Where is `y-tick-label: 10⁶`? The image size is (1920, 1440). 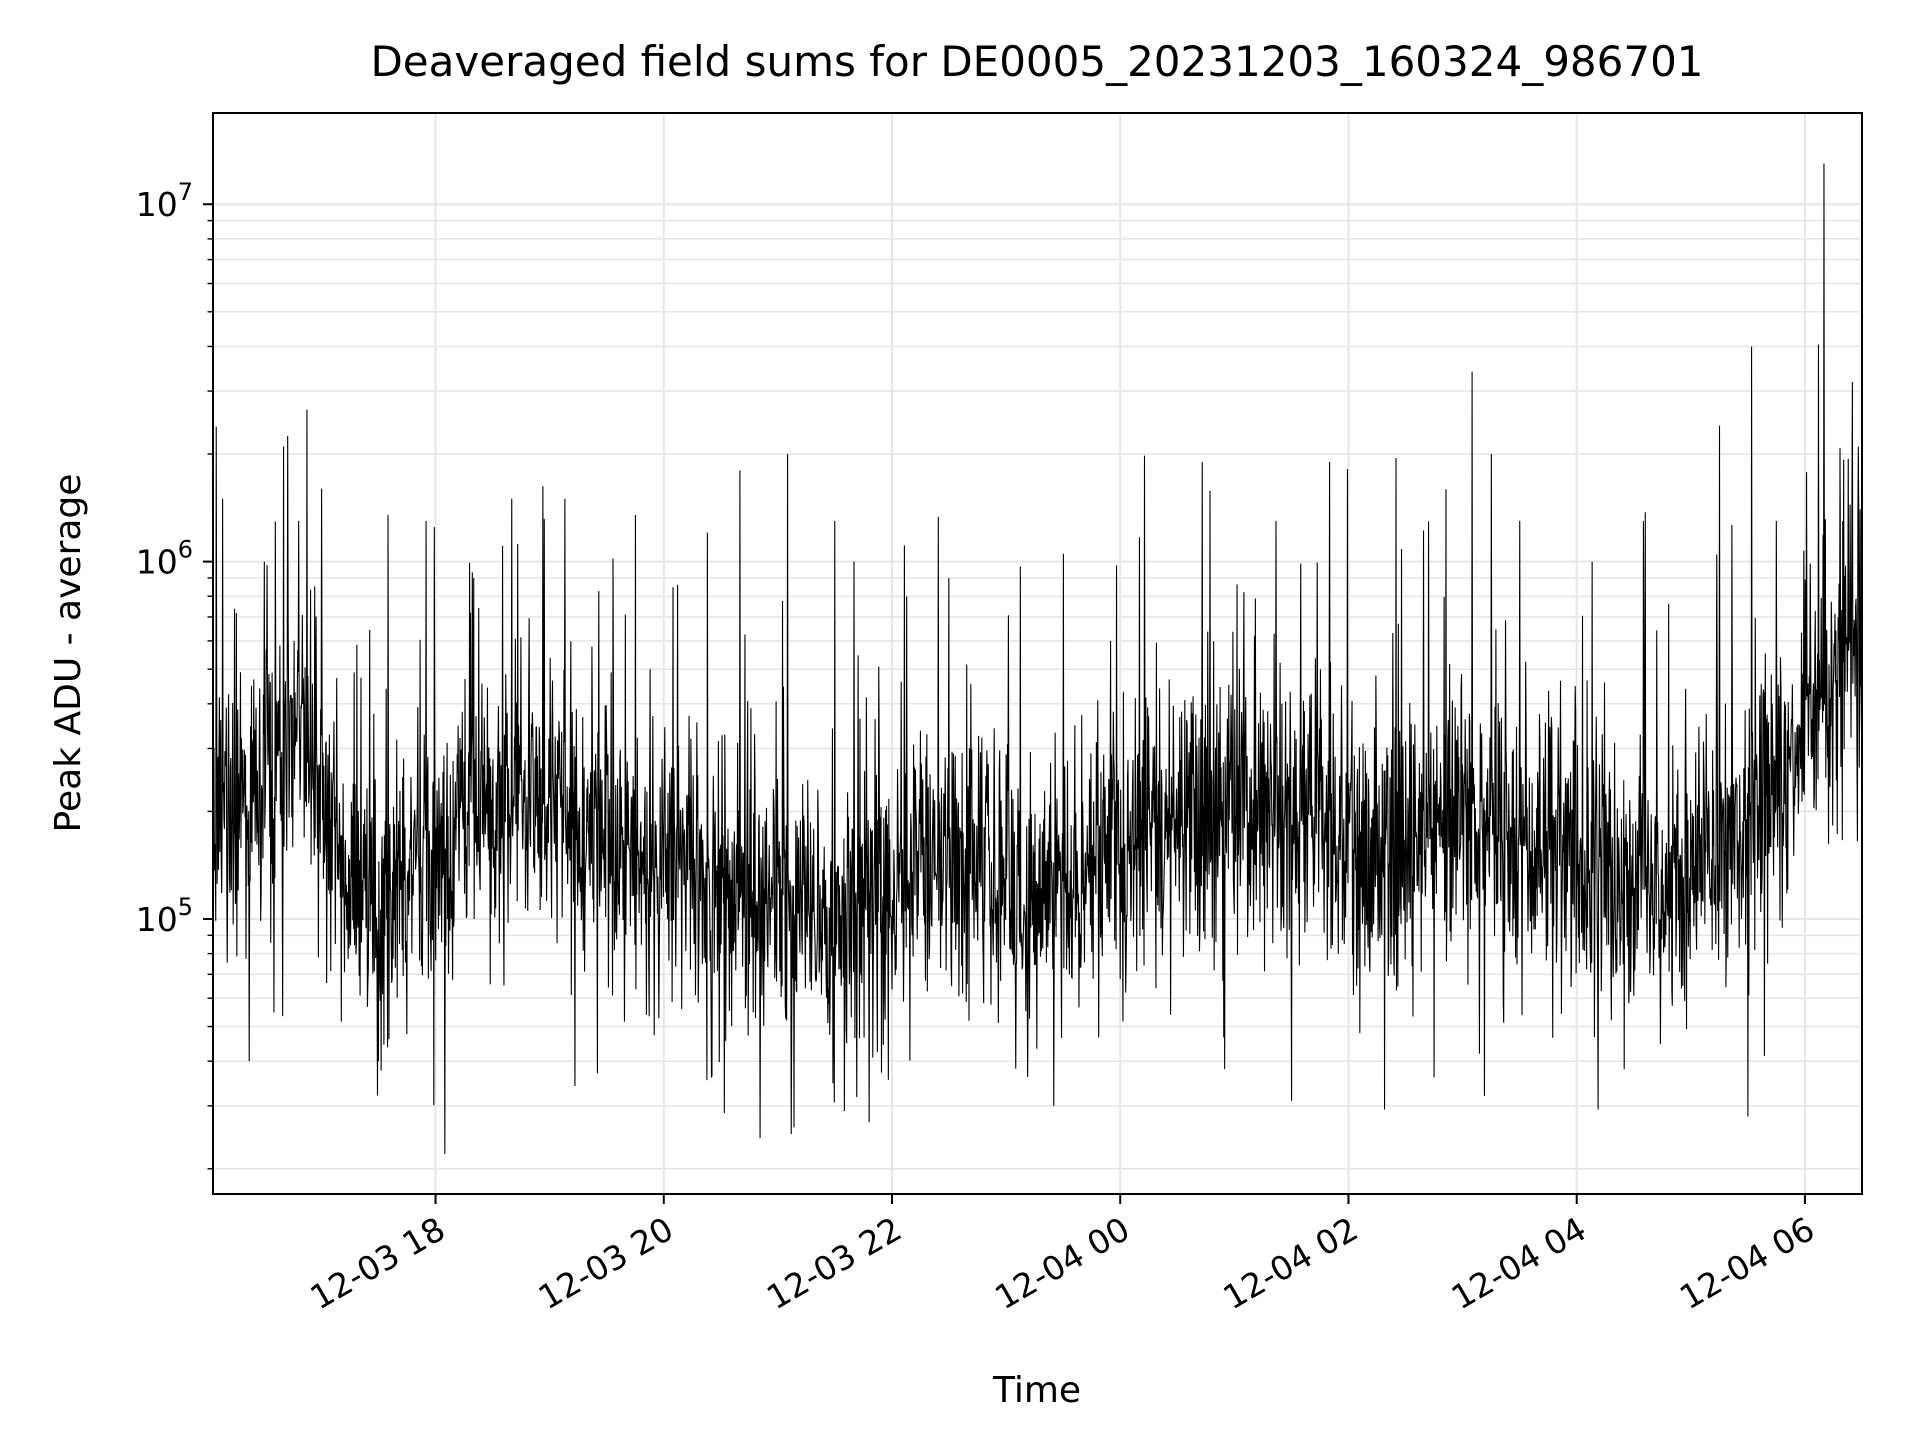
y-tick-label: 10⁶ is located at coordinates (164, 559).